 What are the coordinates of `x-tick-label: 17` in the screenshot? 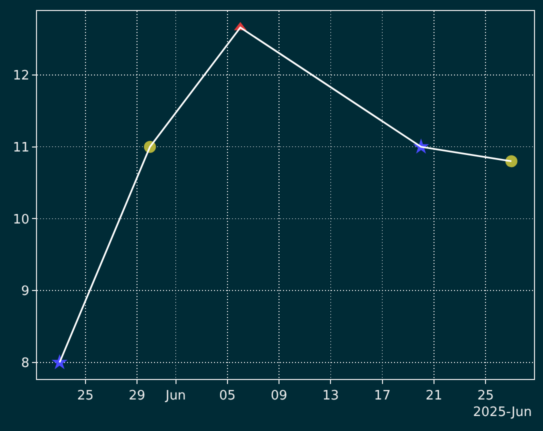 It's located at (382, 396).